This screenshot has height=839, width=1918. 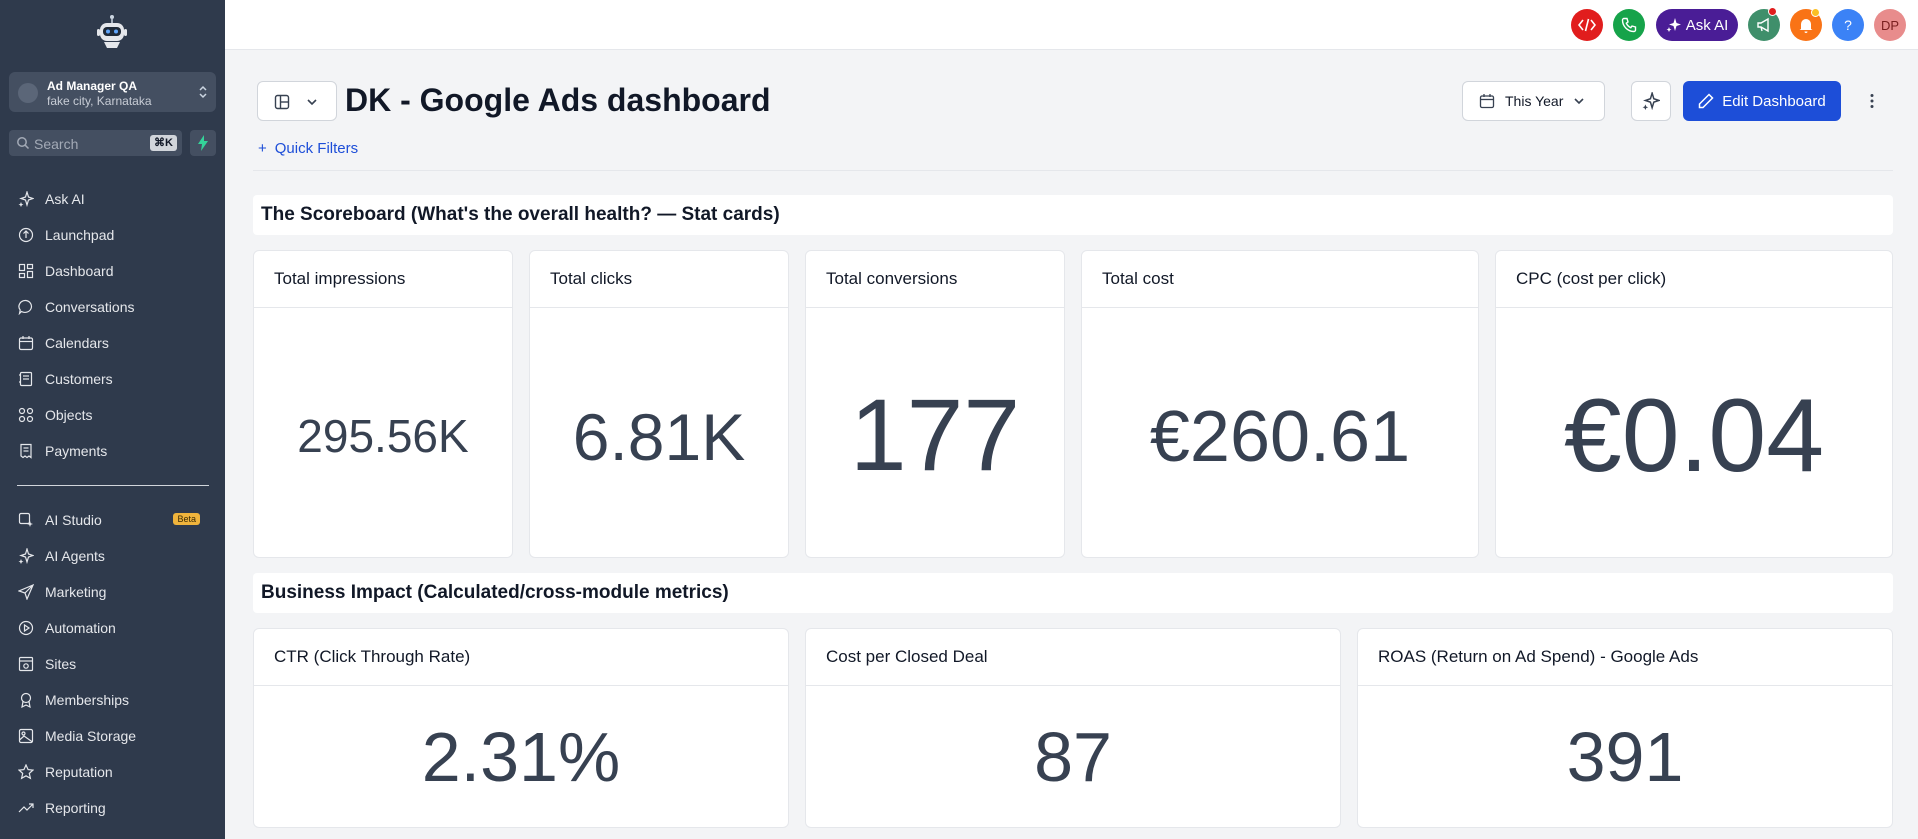 What do you see at coordinates (1707, 25) in the screenshot?
I see `ask-ai-label: Ask AI` at bounding box center [1707, 25].